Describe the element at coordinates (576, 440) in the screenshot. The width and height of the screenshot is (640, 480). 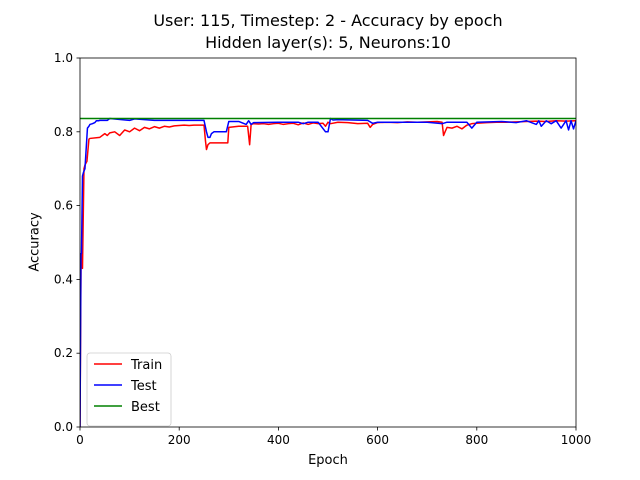
I see `x-tick-label: 1000` at that location.